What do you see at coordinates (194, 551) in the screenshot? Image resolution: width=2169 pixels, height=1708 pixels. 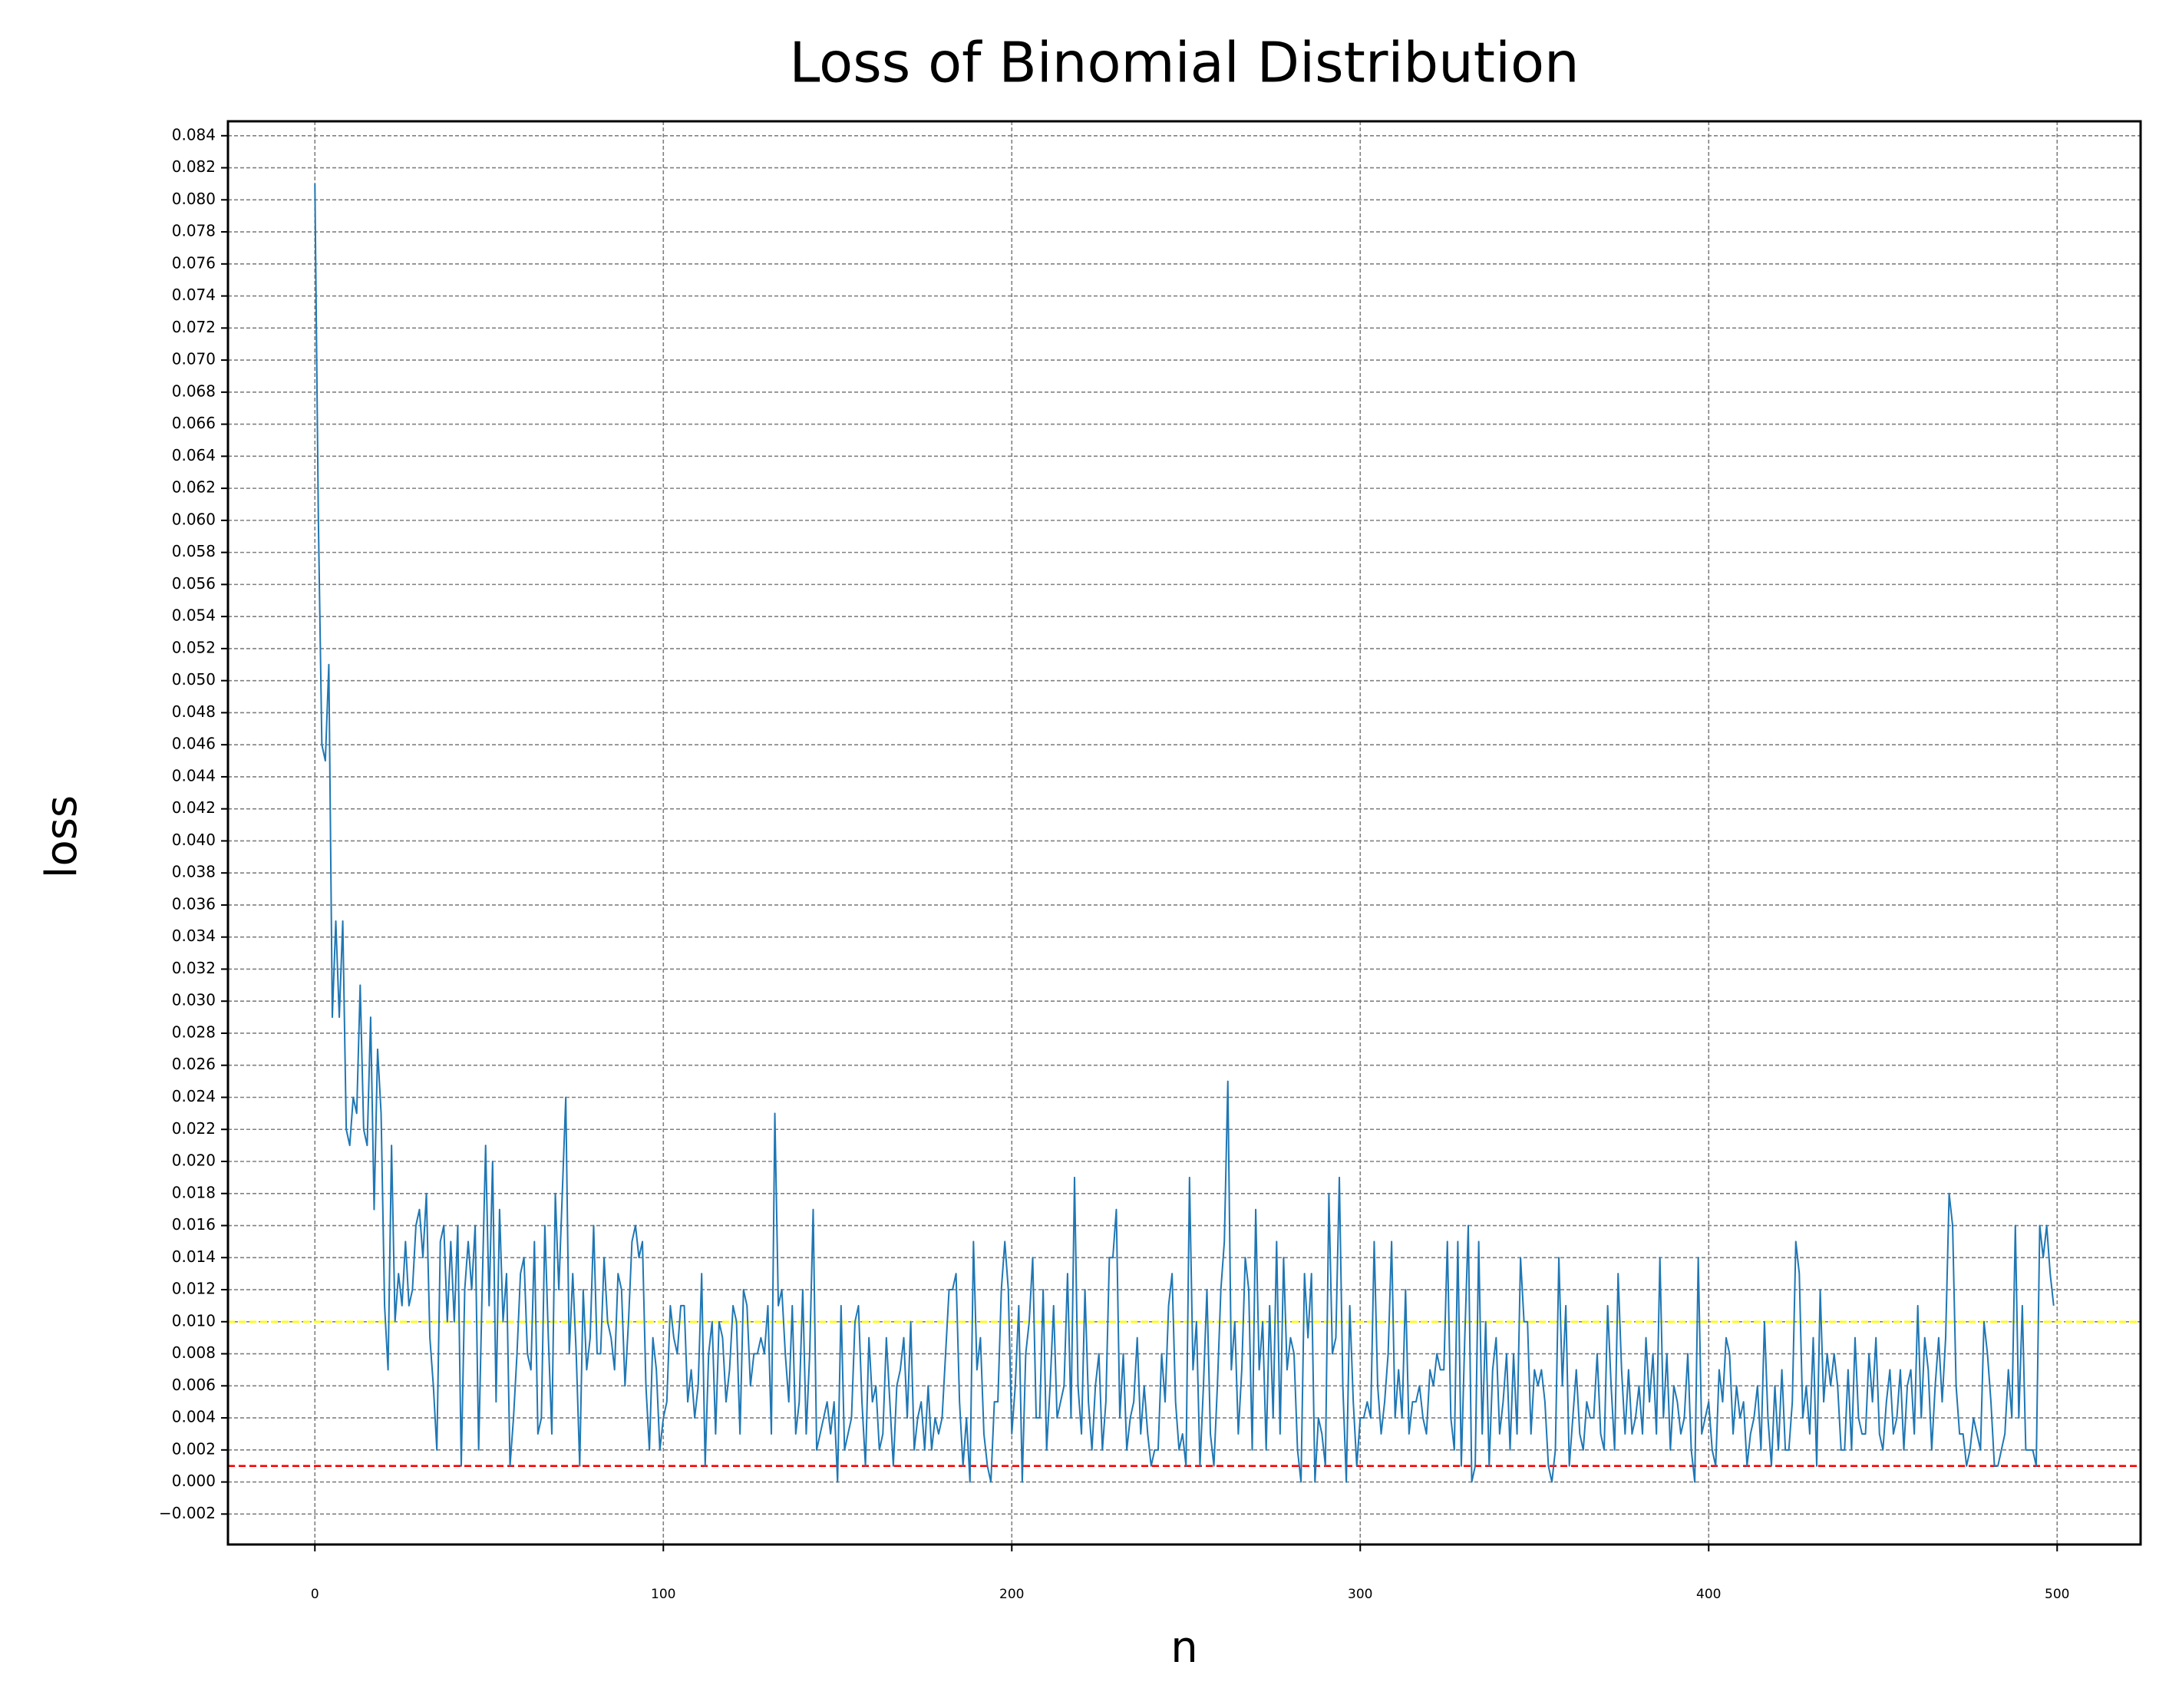 I see `y-tick-label: 0.058` at bounding box center [194, 551].